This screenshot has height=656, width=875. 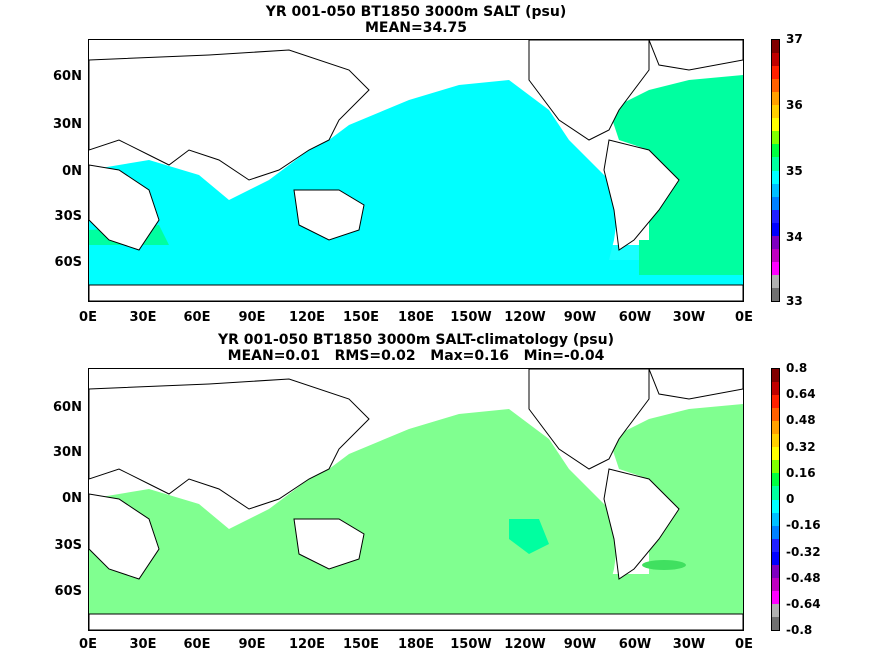 What do you see at coordinates (803, 578) in the screenshot?
I see `colorbar-label: -0.48` at bounding box center [803, 578].